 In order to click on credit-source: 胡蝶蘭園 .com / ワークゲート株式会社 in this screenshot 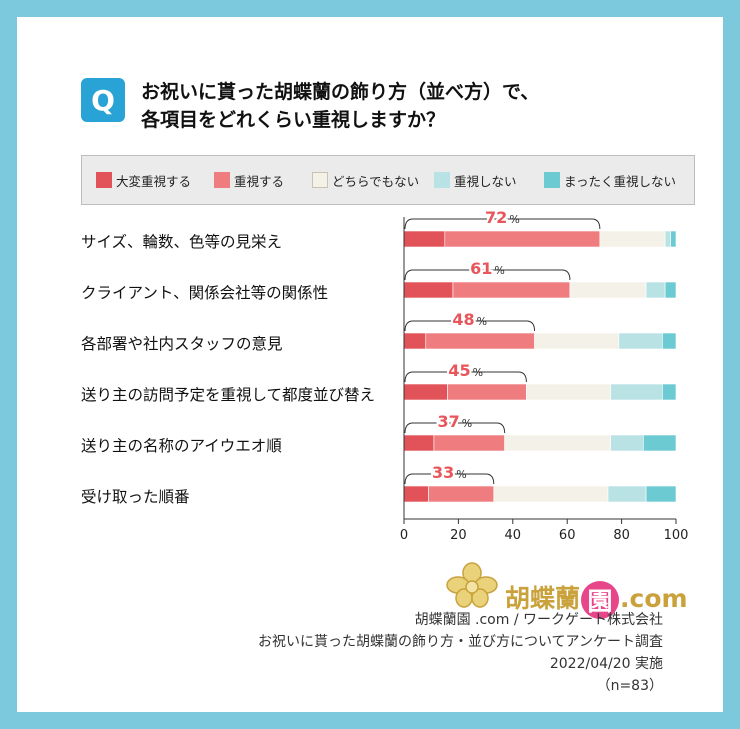, I will do `click(538, 620)`.